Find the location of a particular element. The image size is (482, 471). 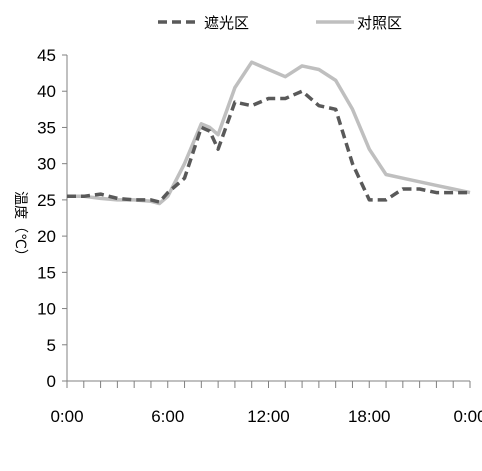

y-axis-ticks: 0 5 10 15 20 25 30 35 40 45 is located at coordinates (52, 218).